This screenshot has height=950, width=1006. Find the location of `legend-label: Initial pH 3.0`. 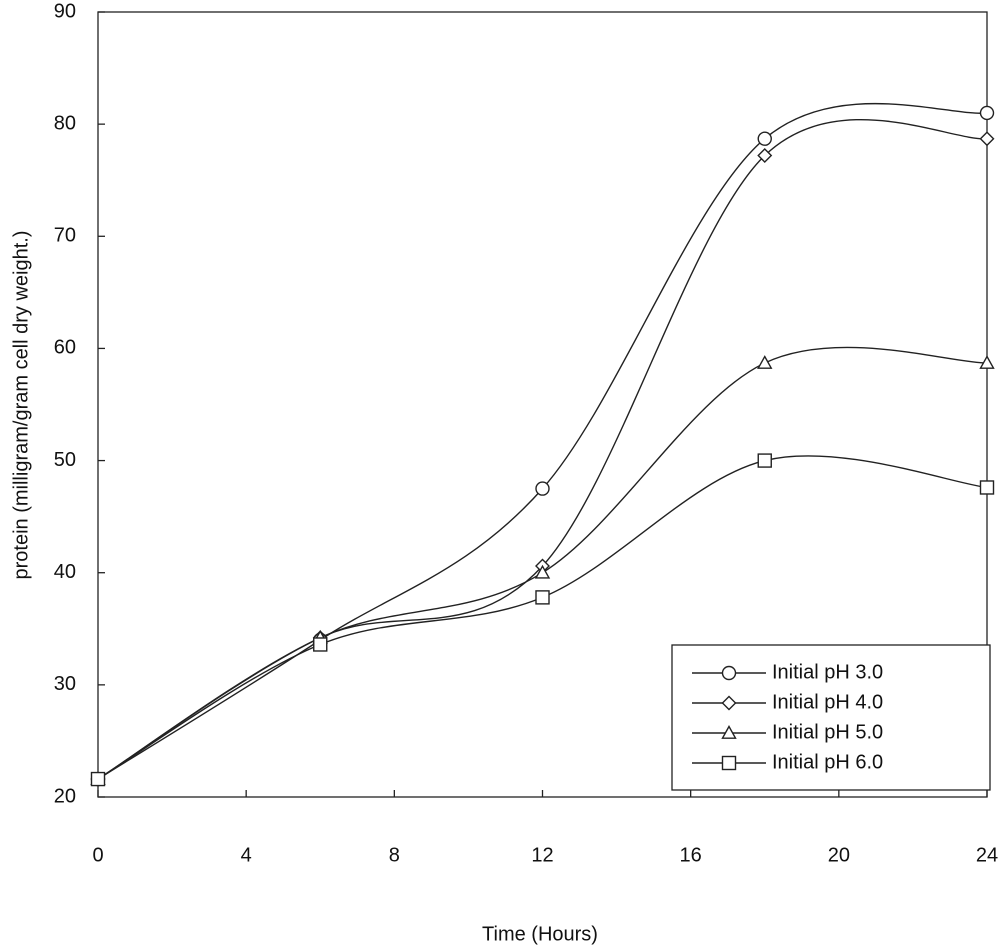

legend-label: Initial pH 3.0 is located at coordinates (827, 672).